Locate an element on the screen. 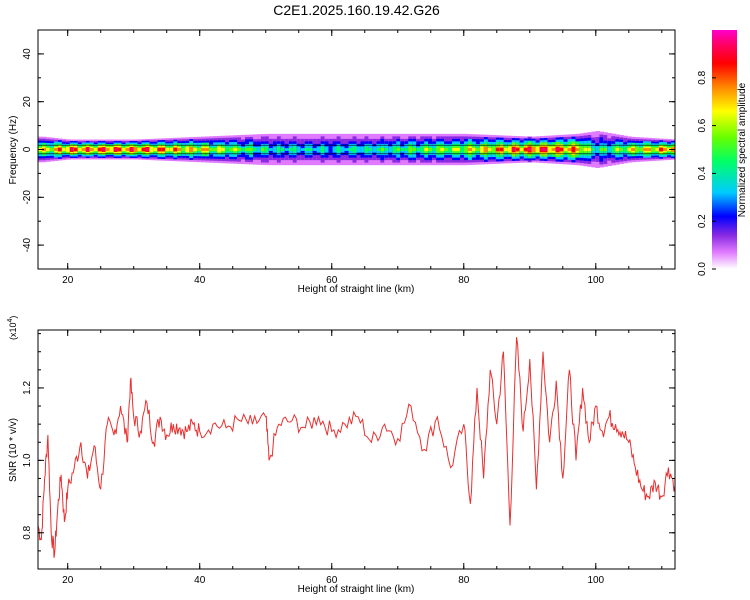 This screenshot has height=600, width=750. y-tick-label: 1.2 is located at coordinates (27, 388).